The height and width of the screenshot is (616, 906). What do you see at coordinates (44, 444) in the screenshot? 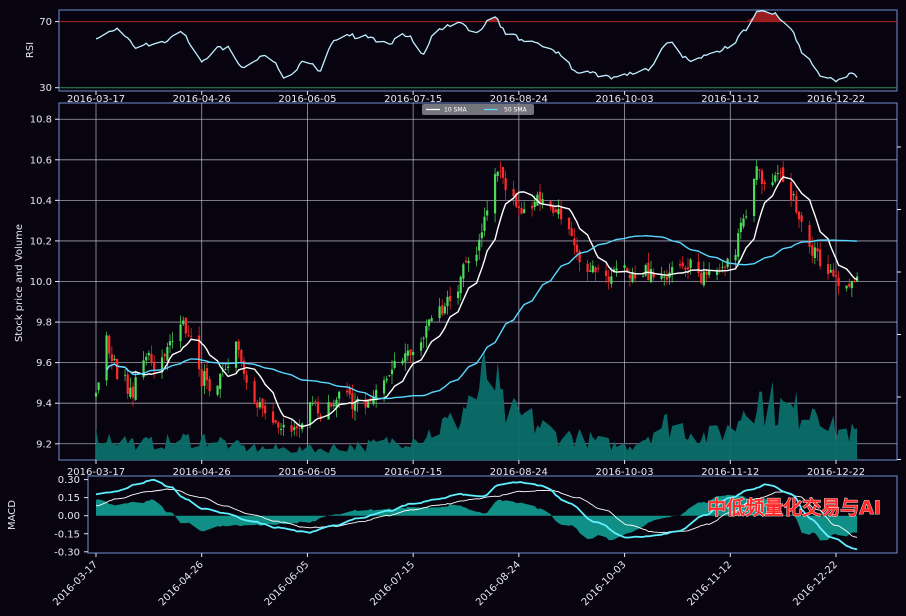
I see `price-ytick-label: 9.2` at bounding box center [44, 444].